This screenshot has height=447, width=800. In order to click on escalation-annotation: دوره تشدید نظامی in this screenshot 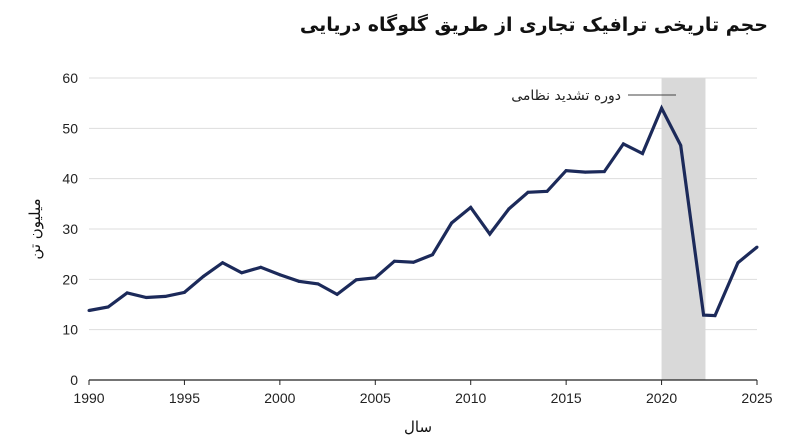, I will do `click(593, 96)`.